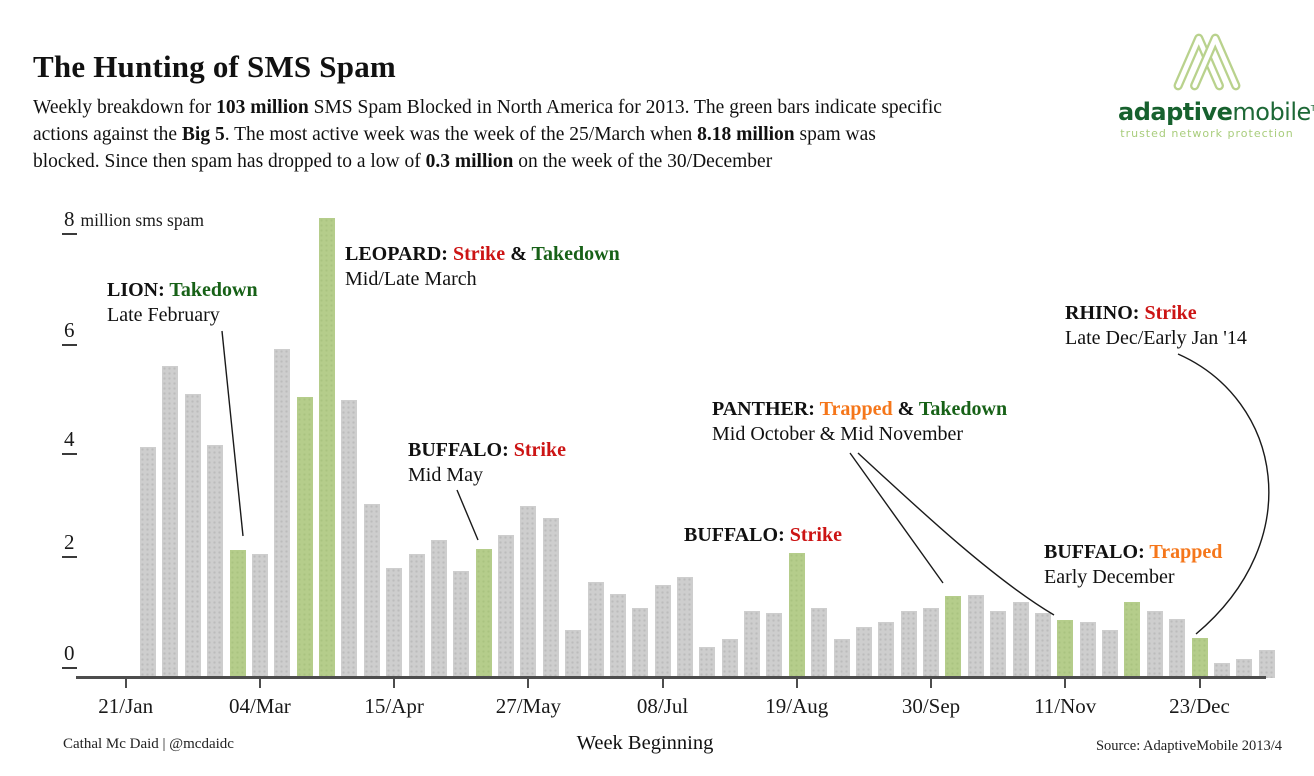 This screenshot has height=776, width=1314. Describe the element at coordinates (617, 635) in the screenshot. I see `bar-24/Jun` at that location.